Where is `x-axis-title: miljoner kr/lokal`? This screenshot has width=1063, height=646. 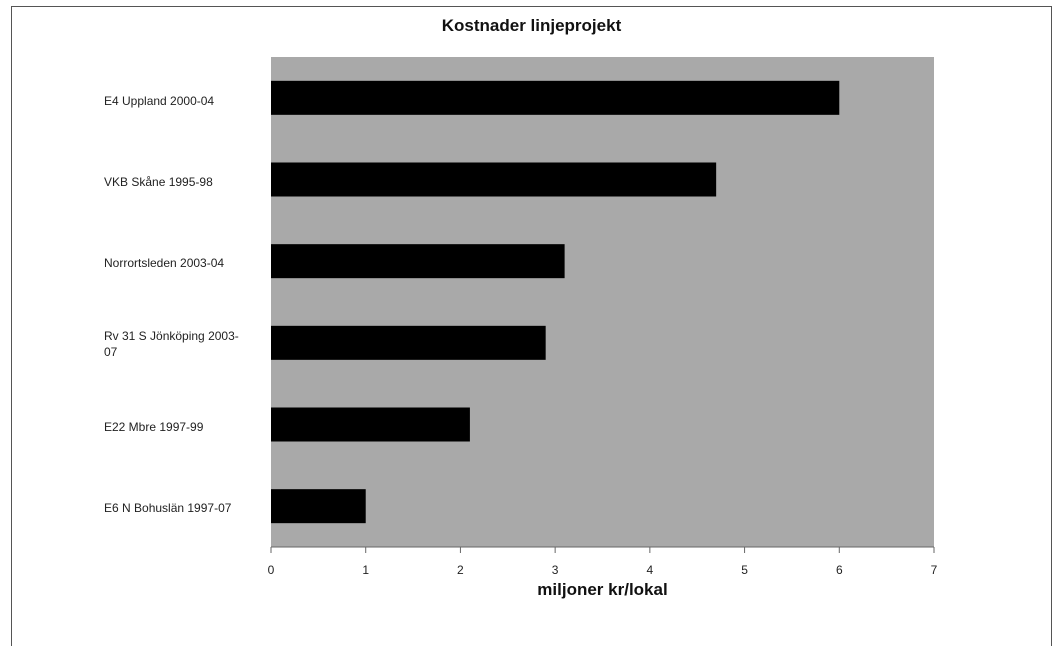 x-axis-title: miljoner kr/lokal is located at coordinates (602, 589).